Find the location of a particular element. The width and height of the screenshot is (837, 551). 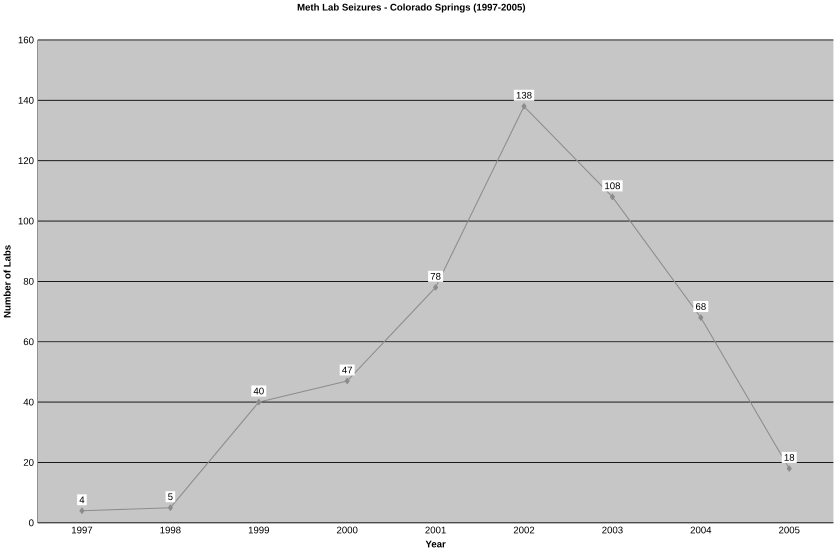

y-tick-label: 120 is located at coordinates (26, 160).